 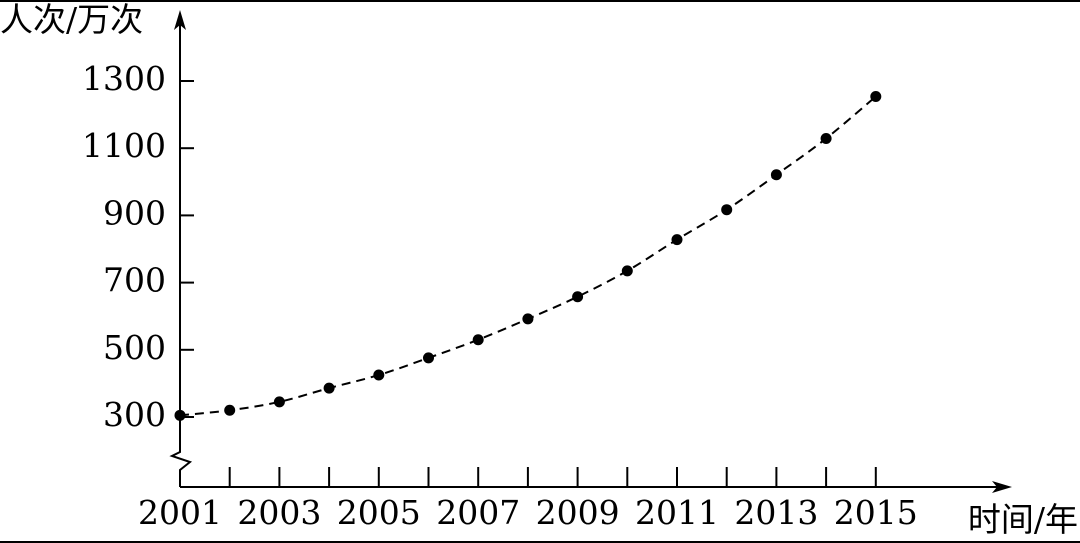 I want to click on y-axis-arrow, so click(x=180, y=20).